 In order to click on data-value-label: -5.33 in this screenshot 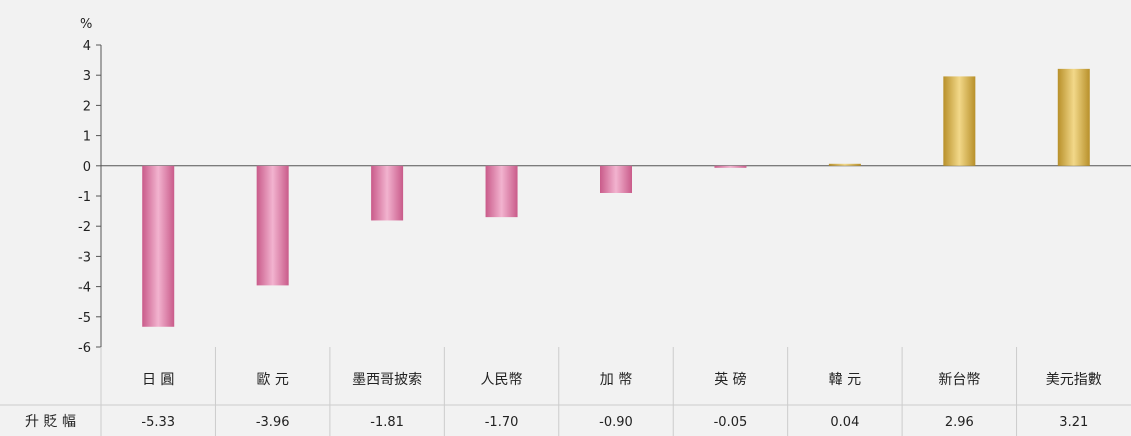, I will do `click(158, 422)`.